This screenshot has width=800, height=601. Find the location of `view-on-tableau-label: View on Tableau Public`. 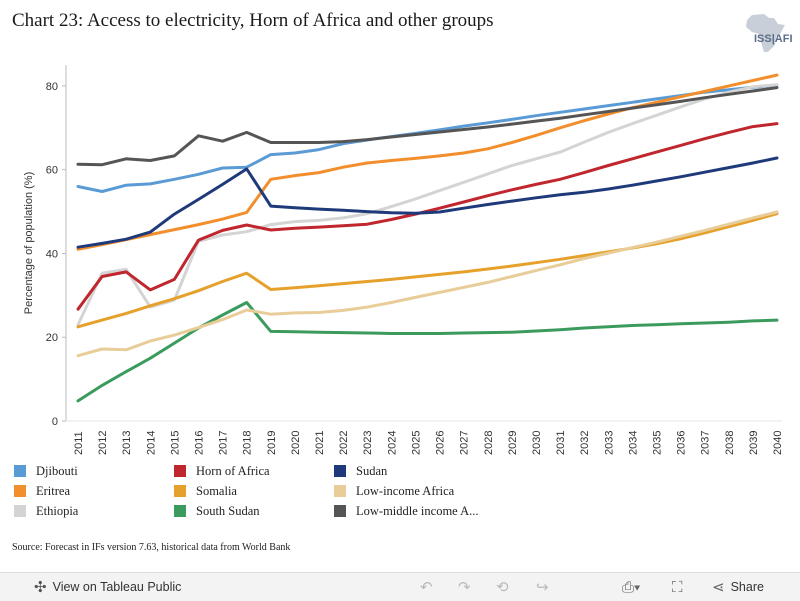

view-on-tableau-label: View on Tableau Public is located at coordinates (117, 587).